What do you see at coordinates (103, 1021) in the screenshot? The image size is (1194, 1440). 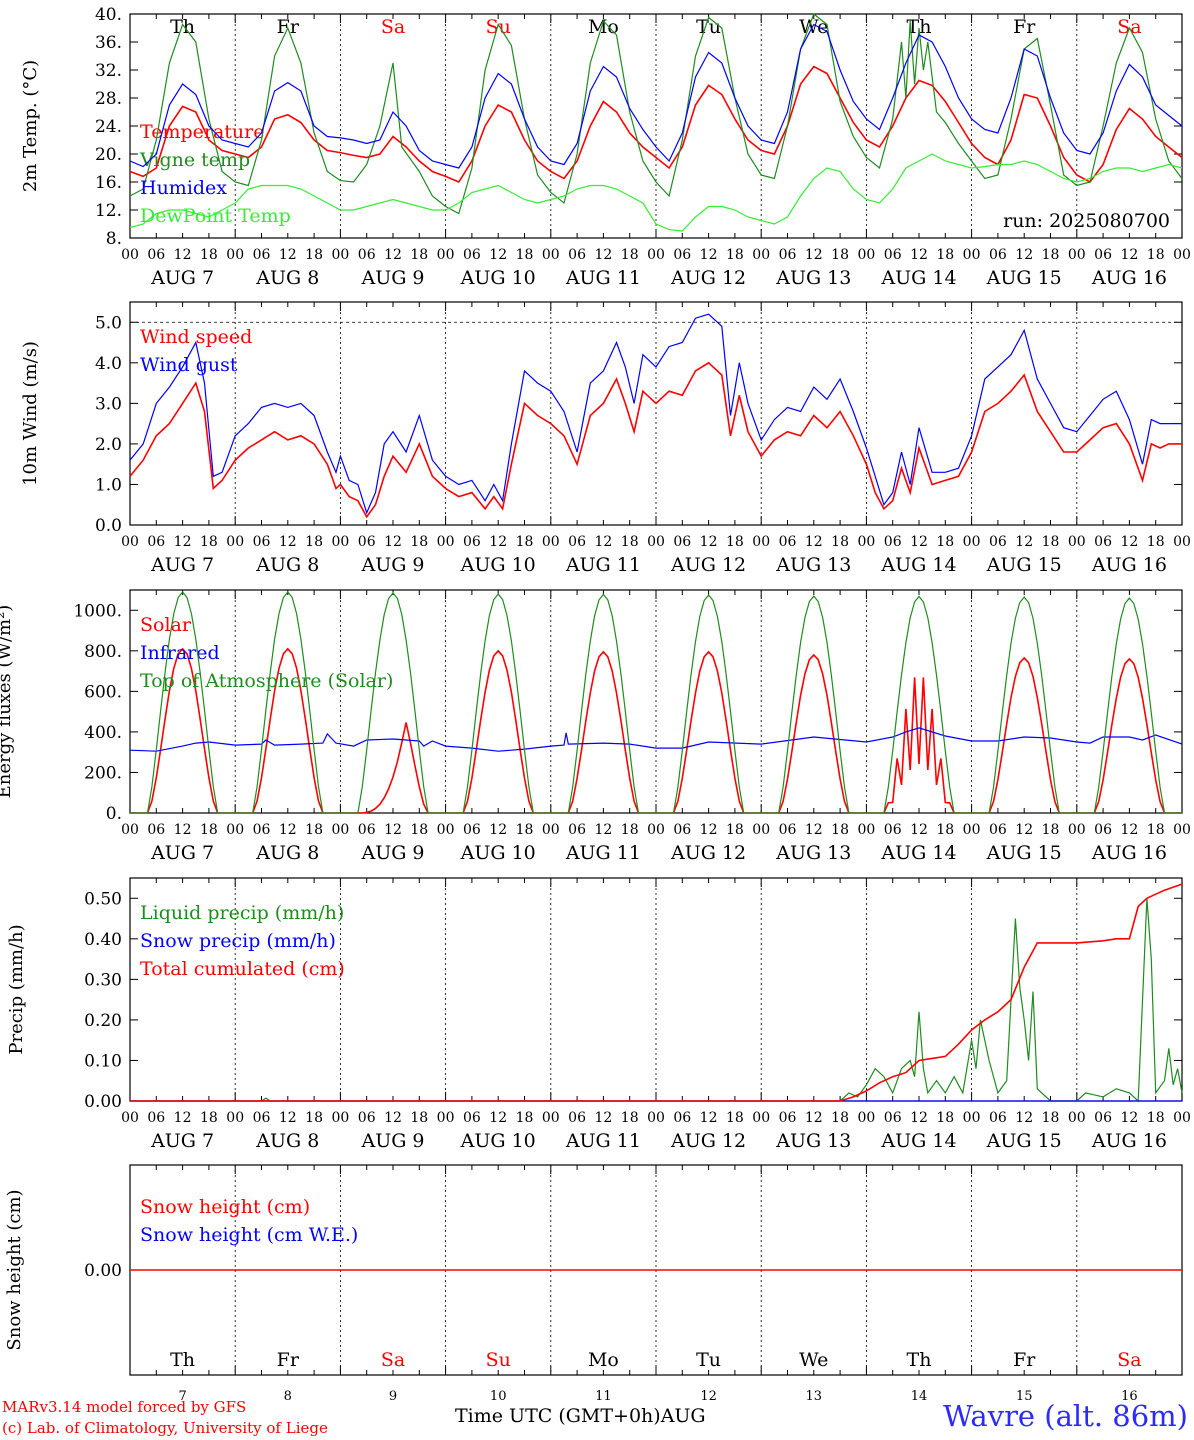 I see `y-tick-label: 0.20` at bounding box center [103, 1021].